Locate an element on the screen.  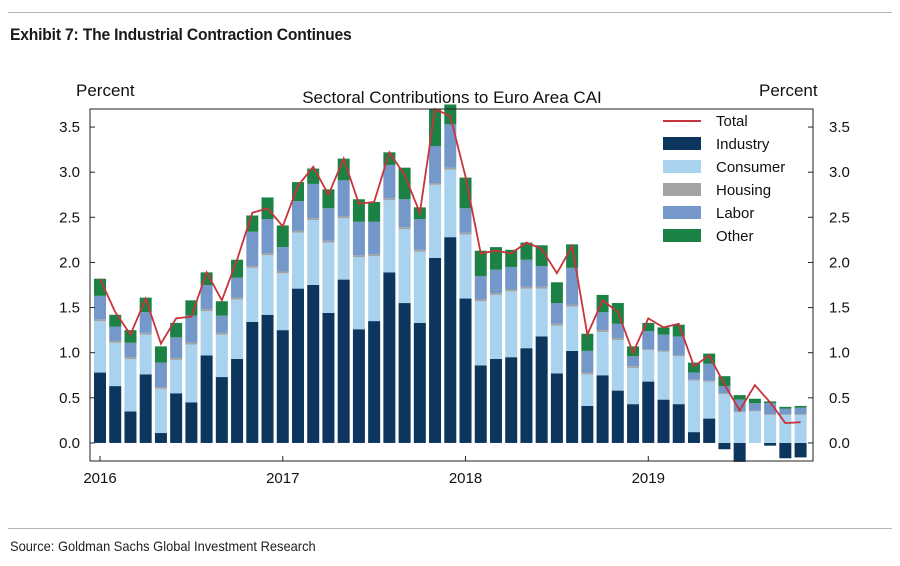
top-rule is located at coordinates (450, 12).